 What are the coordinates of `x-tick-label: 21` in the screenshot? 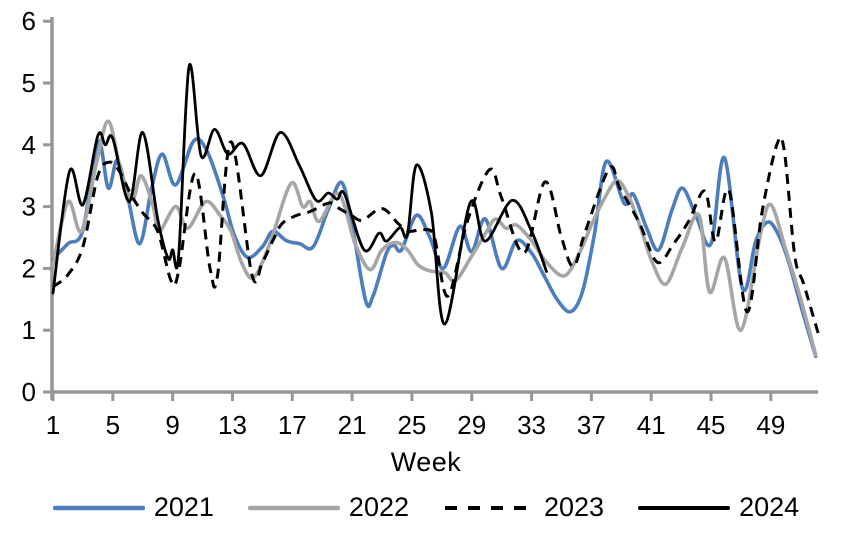 It's located at (352, 425).